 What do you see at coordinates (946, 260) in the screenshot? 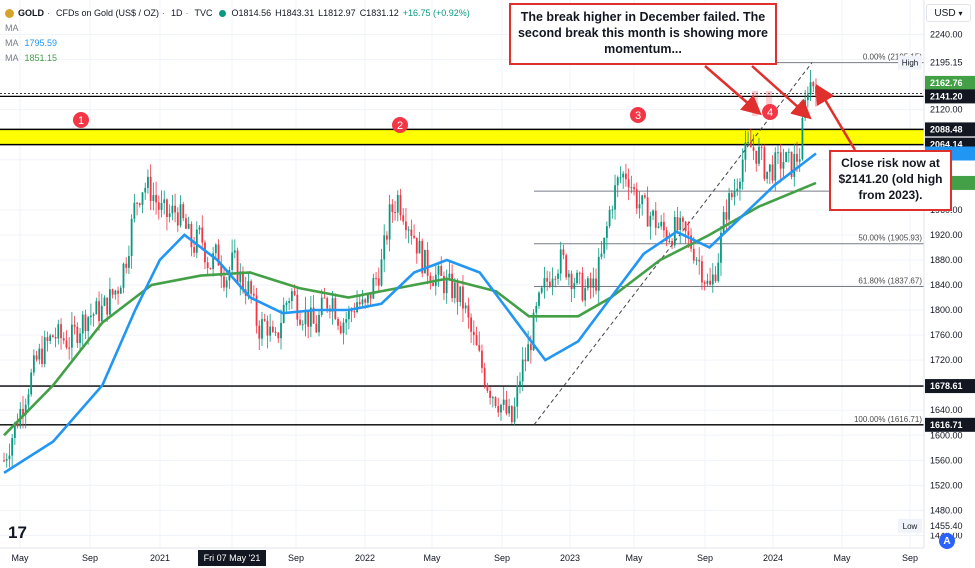
I see `y-tick-label: 1880.00` at bounding box center [946, 260].